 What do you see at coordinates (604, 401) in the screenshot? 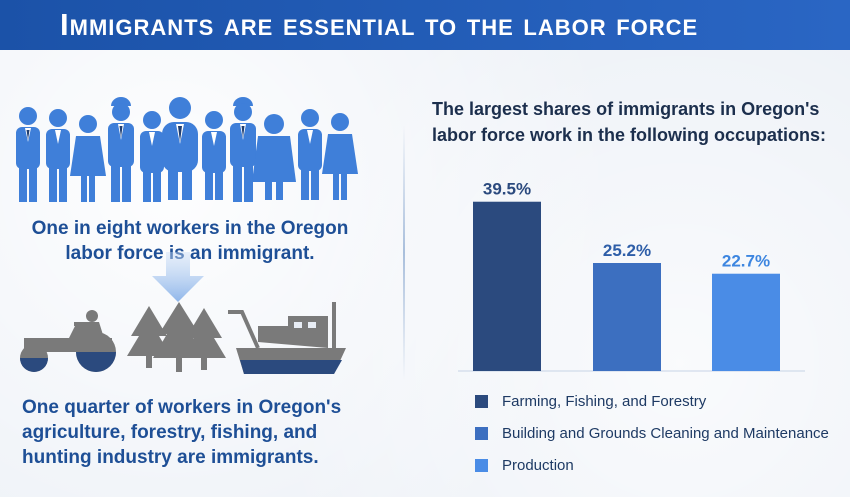
I see `legend-label: Farming, Fishing, and Forestry` at bounding box center [604, 401].